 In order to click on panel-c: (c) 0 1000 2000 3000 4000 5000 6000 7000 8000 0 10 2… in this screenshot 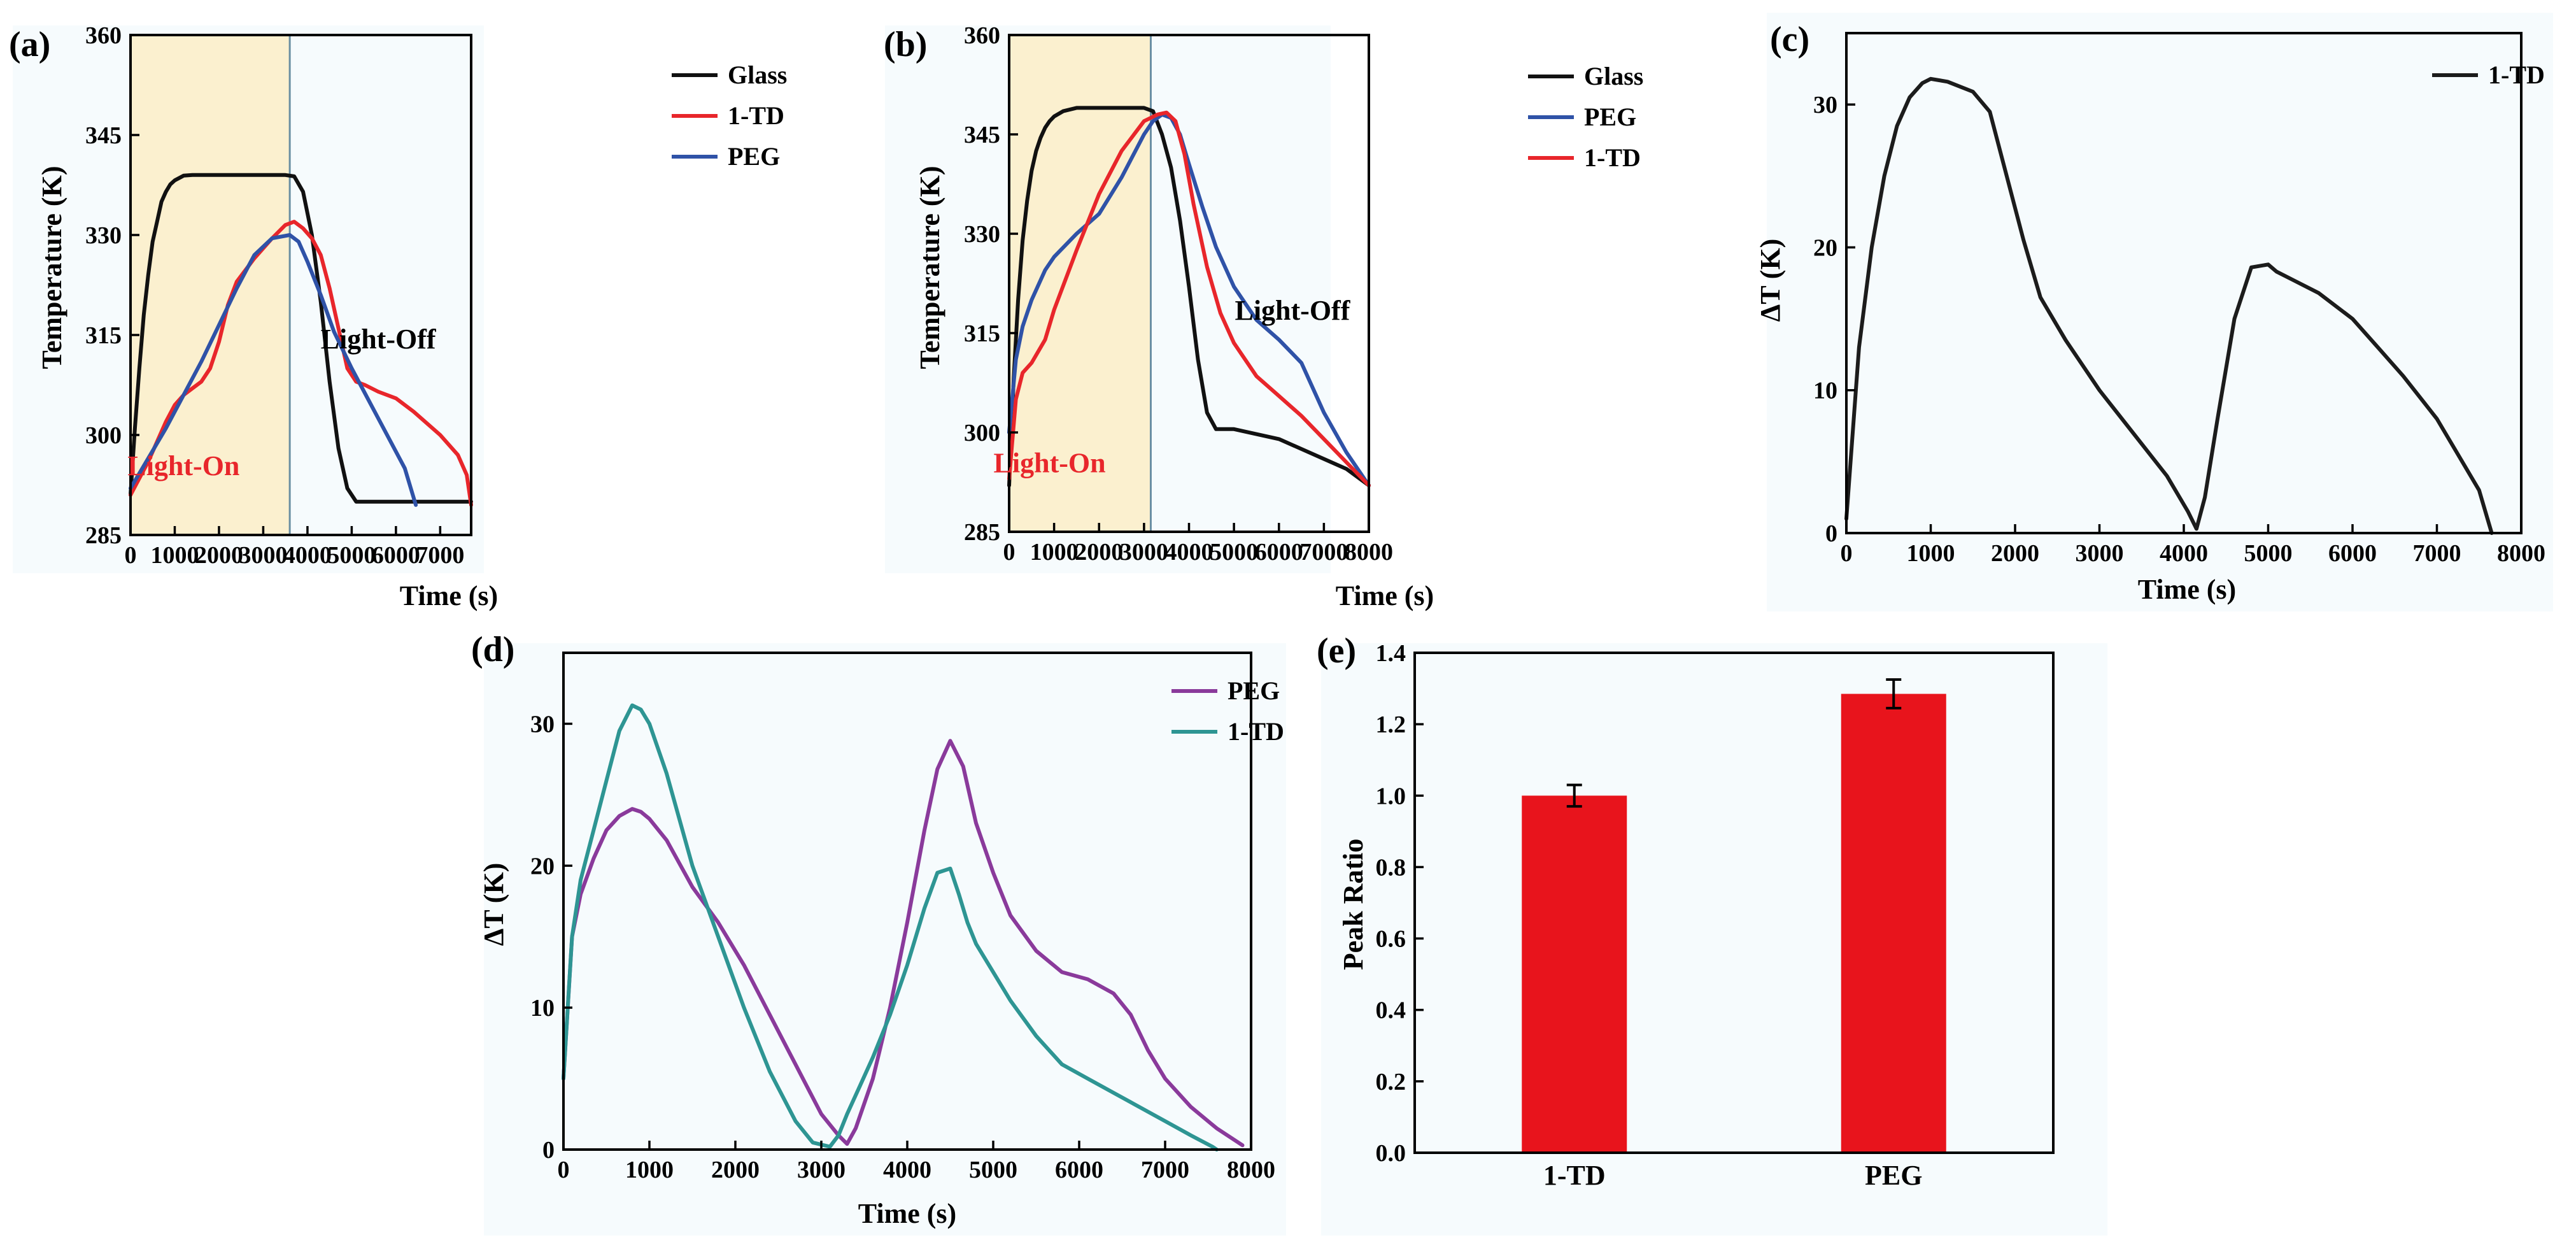, I will do `click(2154, 312)`.